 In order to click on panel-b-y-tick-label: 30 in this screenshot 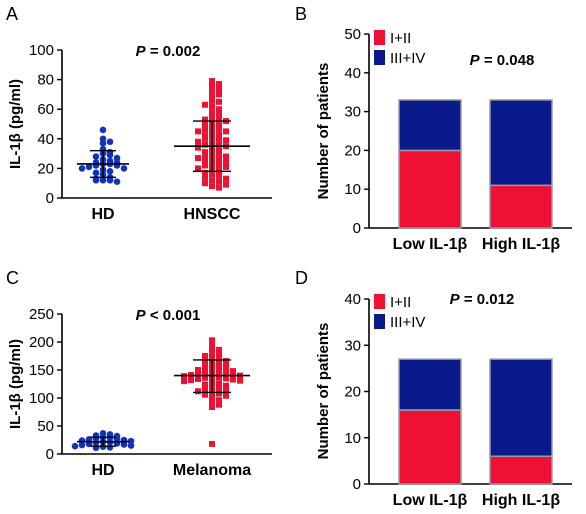, I will do `click(352, 112)`.